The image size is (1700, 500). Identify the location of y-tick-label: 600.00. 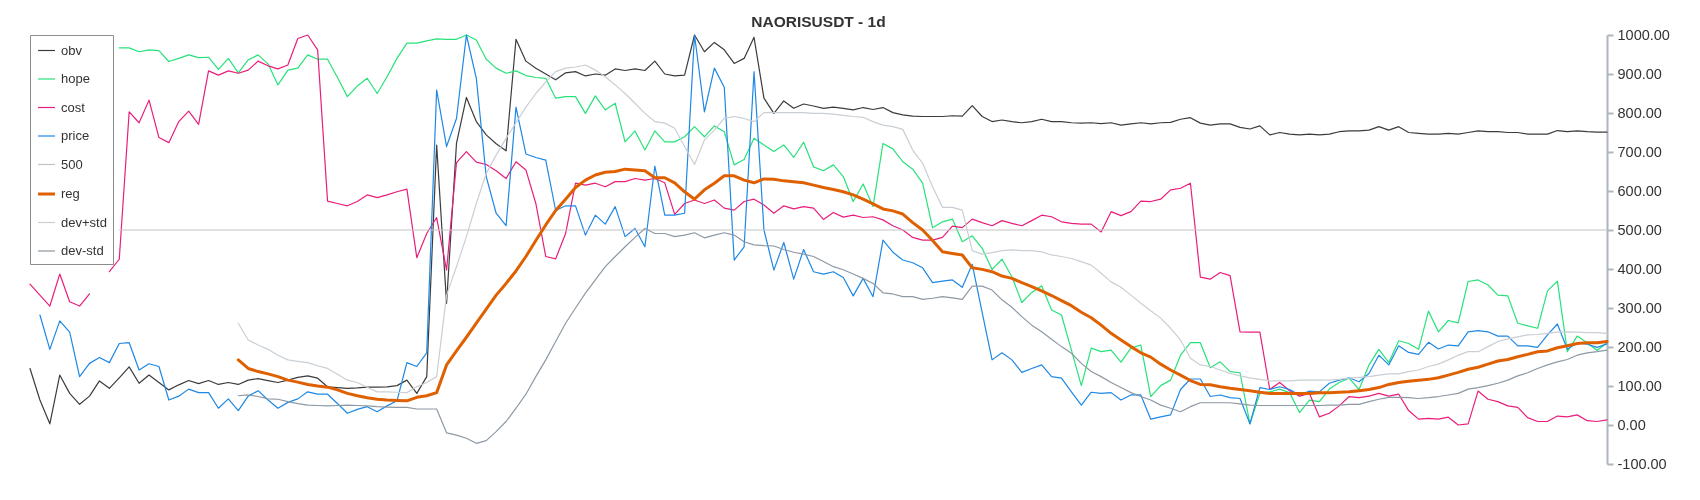
(1639, 190).